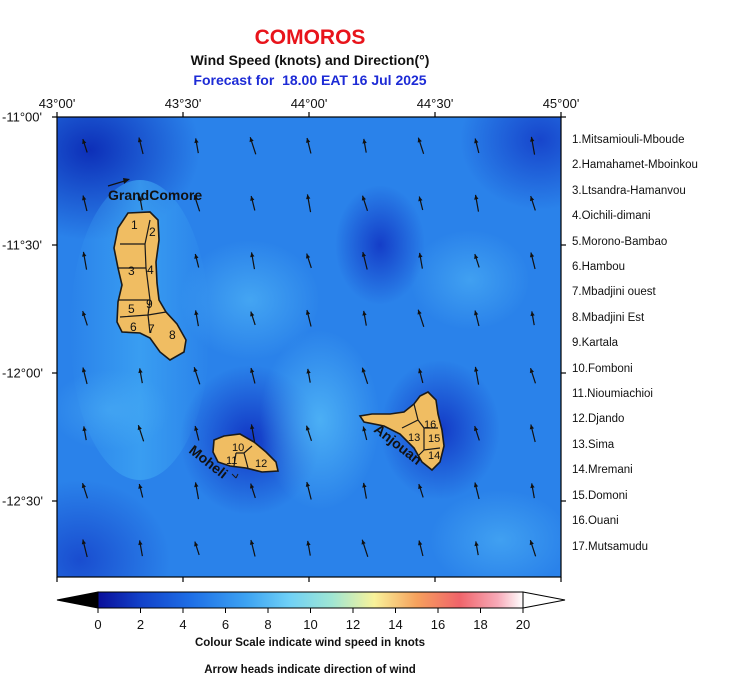  What do you see at coordinates (183, 624) in the screenshot?
I see `colorbar-tick-4: 4` at bounding box center [183, 624].